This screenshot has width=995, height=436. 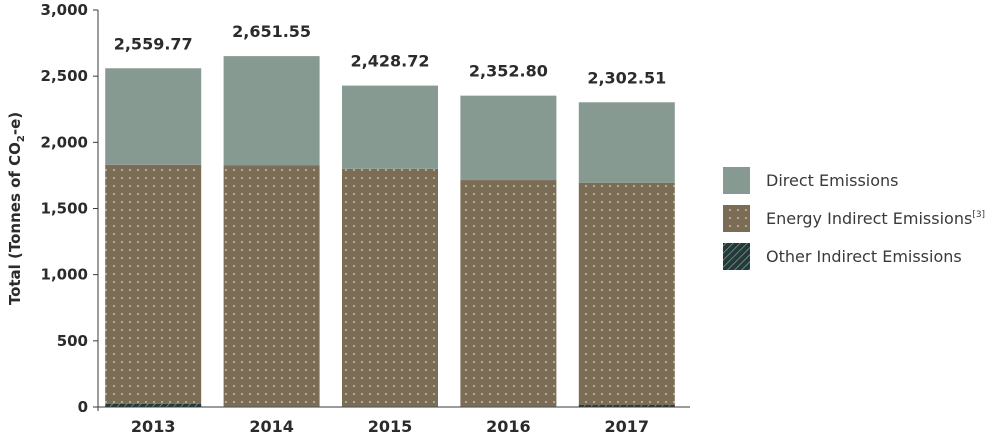 What do you see at coordinates (271, 31) in the screenshot?
I see `bar-total-label: 2,651.55` at bounding box center [271, 31].